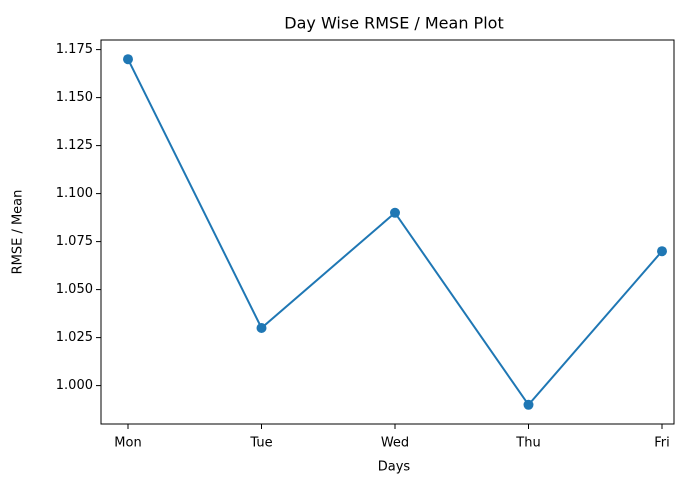 The image size is (680, 477). Describe the element at coordinates (74, 193) in the screenshot. I see `y-tick-label: 1.100` at that location.